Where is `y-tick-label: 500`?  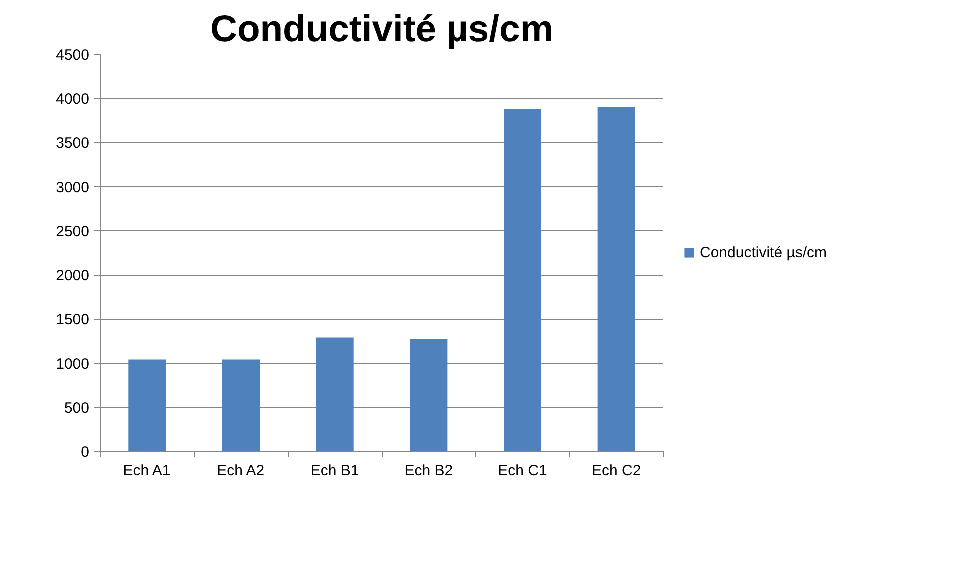 y-tick-label: 500 is located at coordinates (77, 408).